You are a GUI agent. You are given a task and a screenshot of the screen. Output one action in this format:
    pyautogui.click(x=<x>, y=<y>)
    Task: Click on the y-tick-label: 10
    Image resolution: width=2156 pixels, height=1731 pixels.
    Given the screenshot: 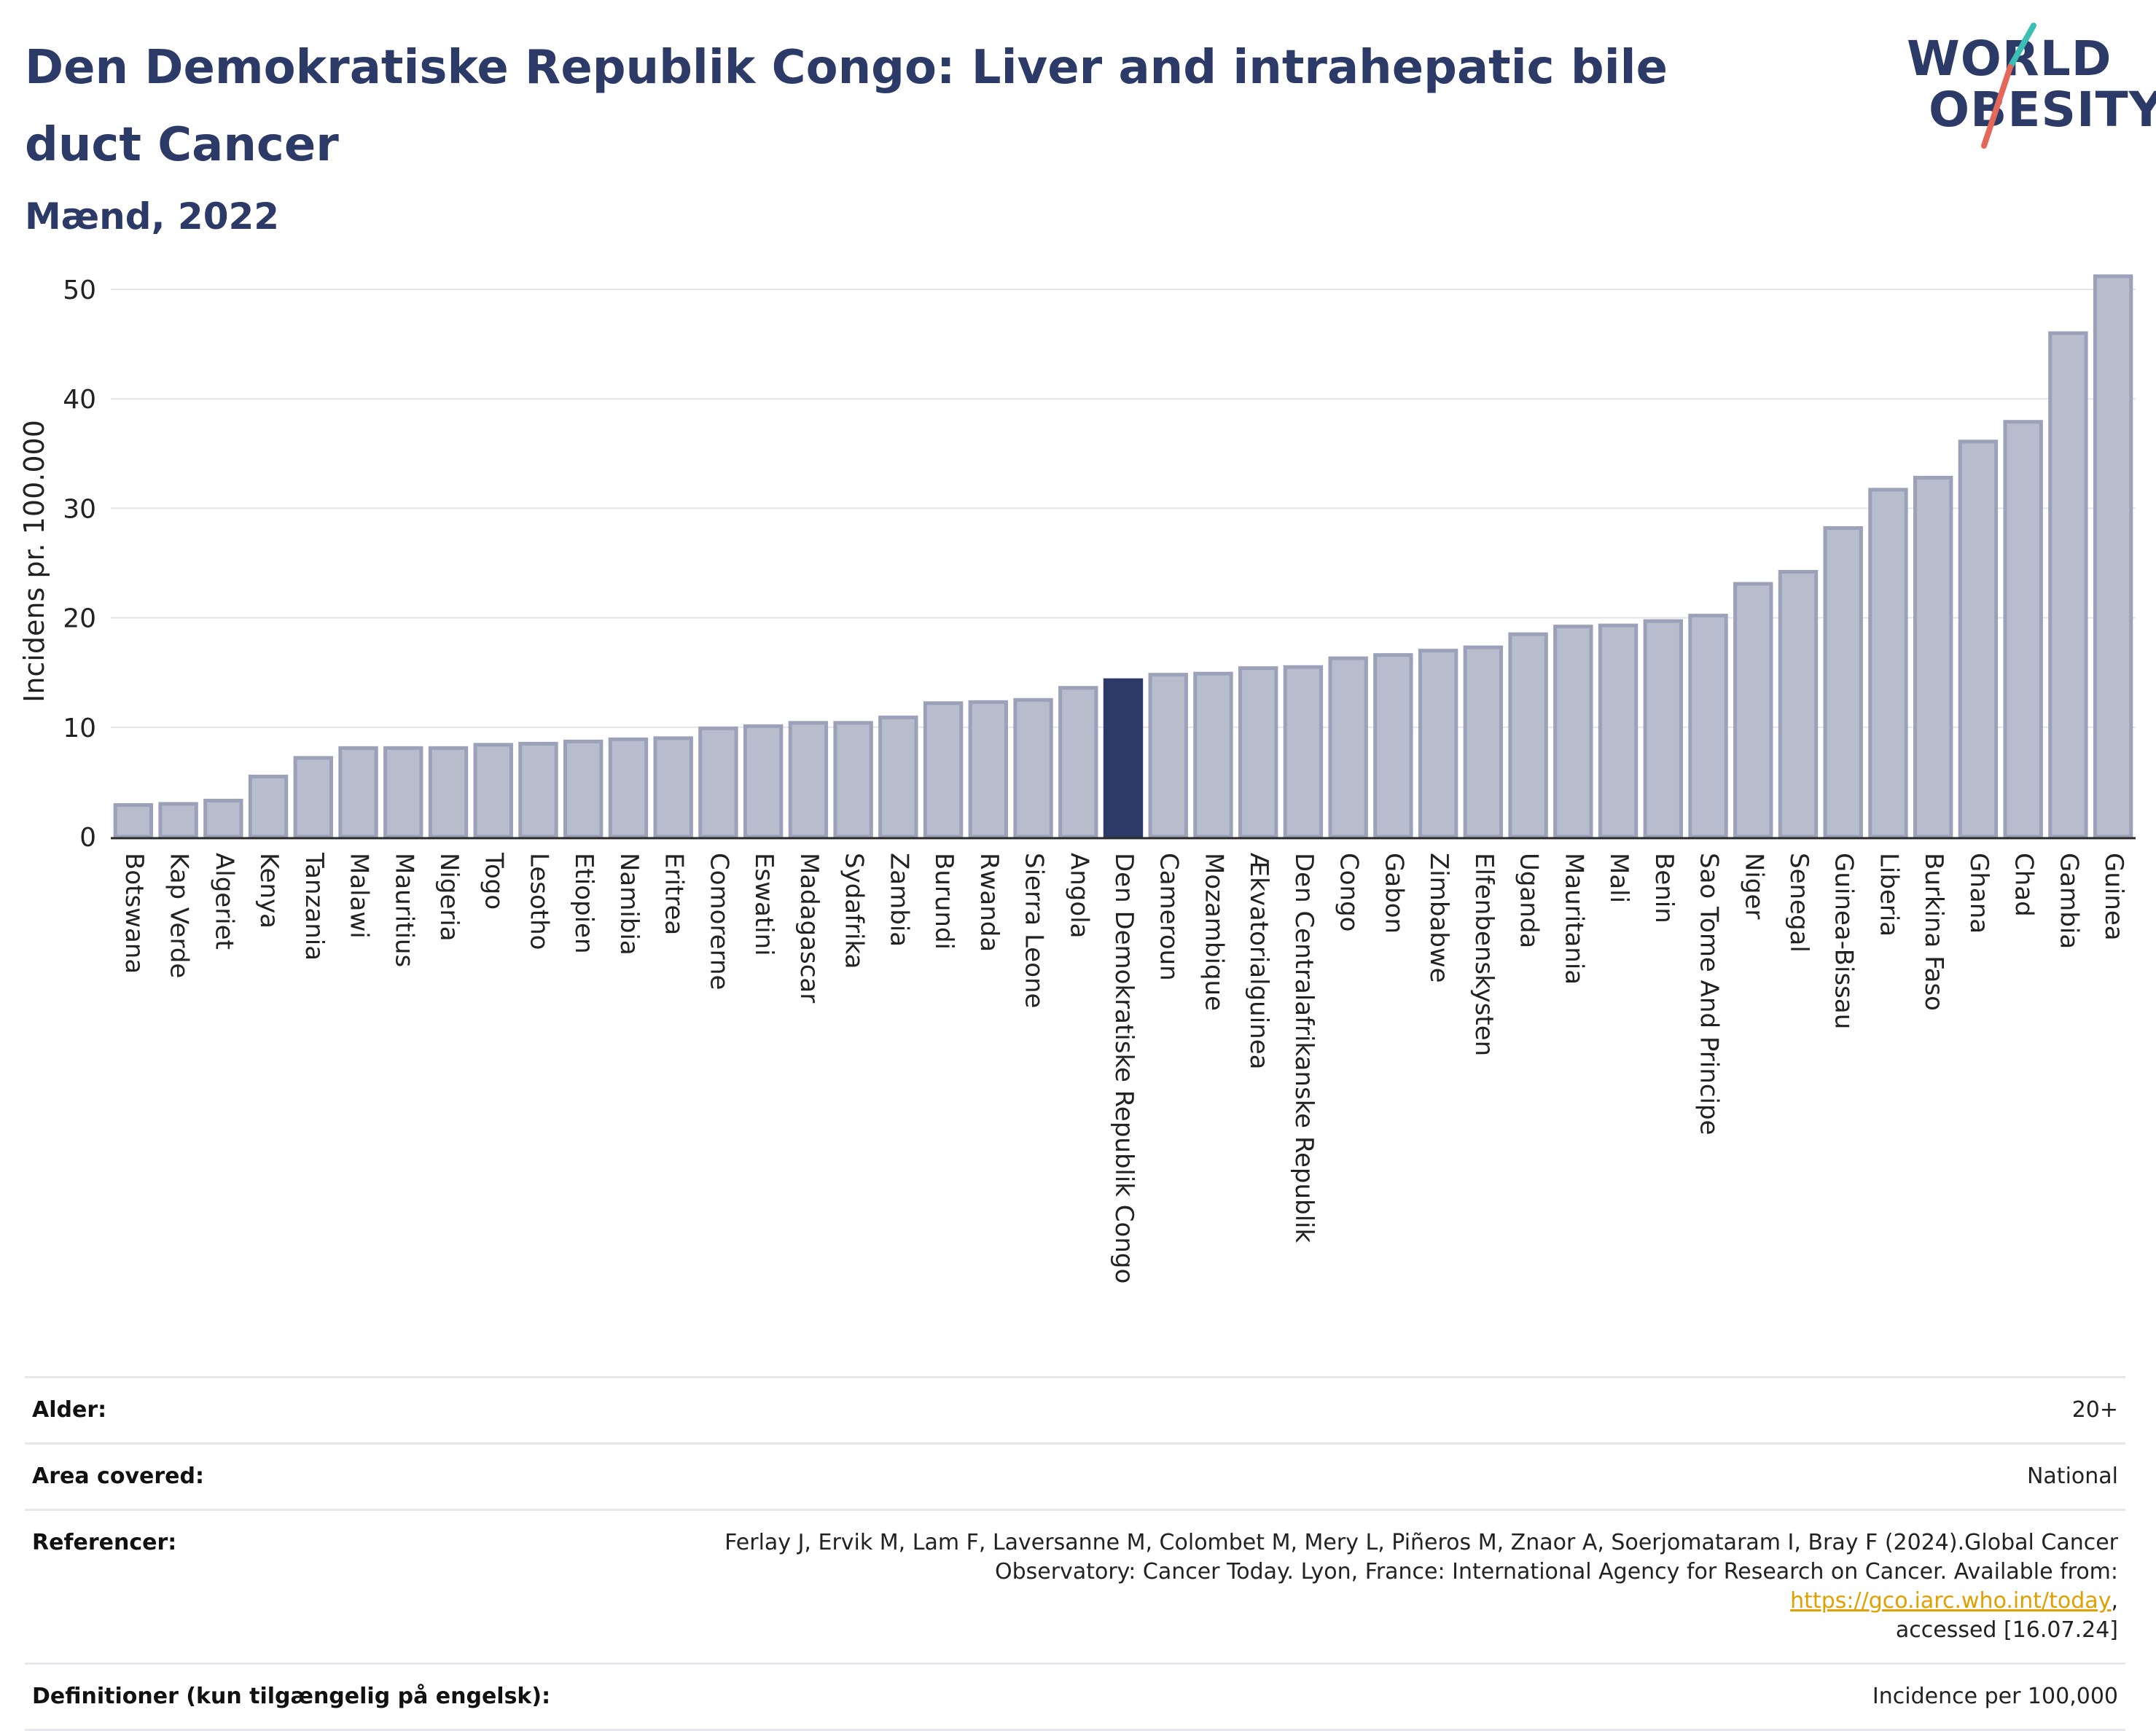 What is the action you would take?
    pyautogui.click(x=79, y=728)
    